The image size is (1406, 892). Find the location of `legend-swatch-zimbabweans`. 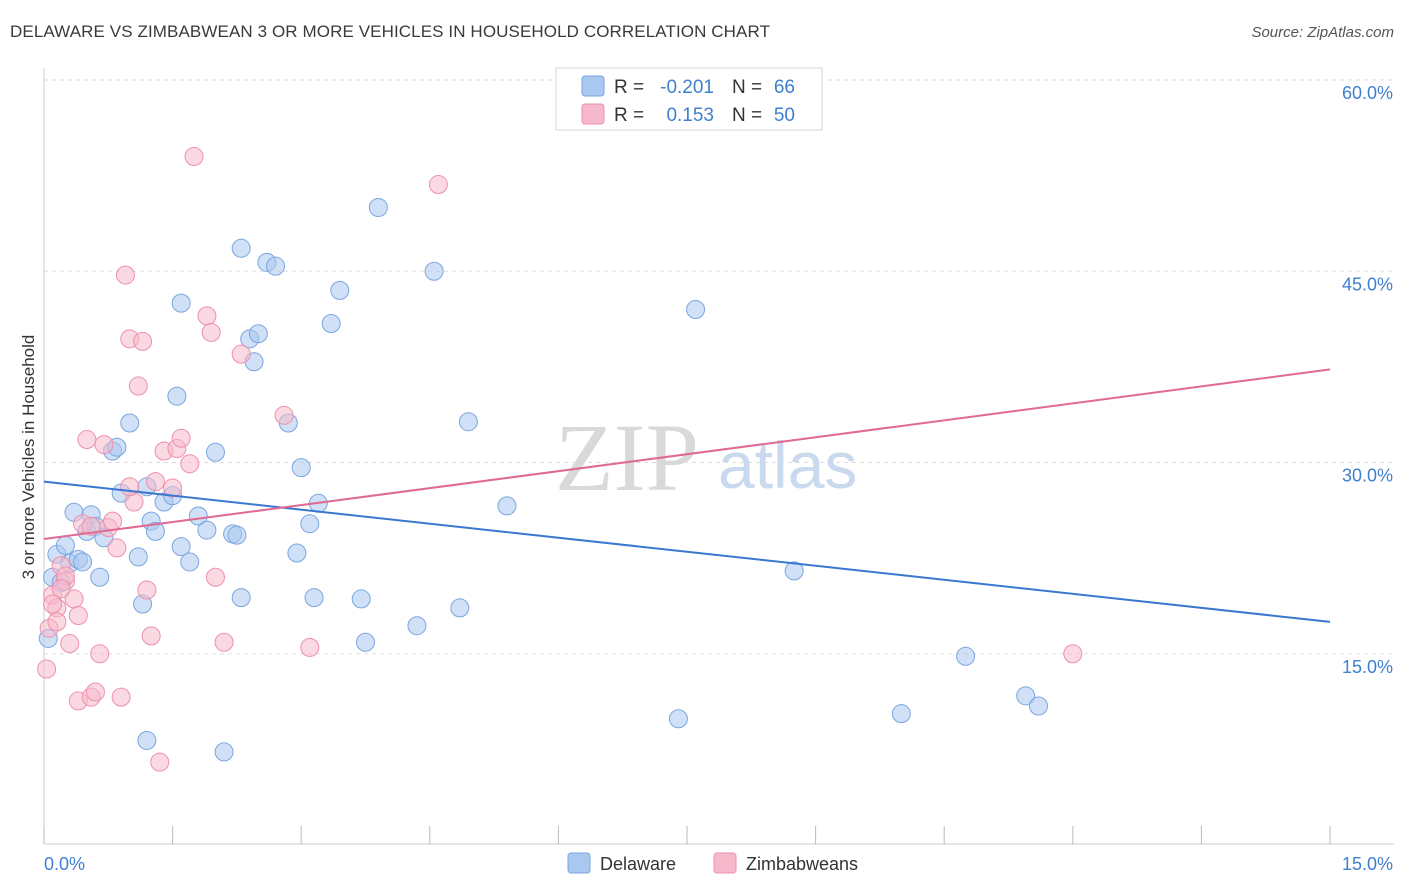

legend-swatch-zimbabweans is located at coordinates (593, 114).